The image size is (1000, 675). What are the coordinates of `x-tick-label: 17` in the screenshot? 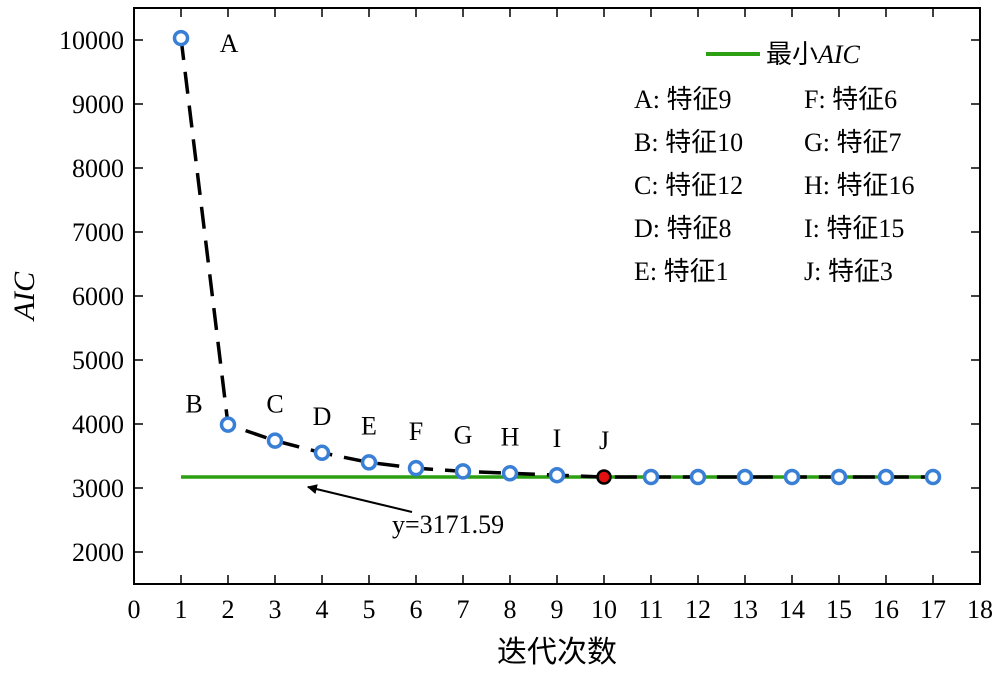 It's located at (933, 609).